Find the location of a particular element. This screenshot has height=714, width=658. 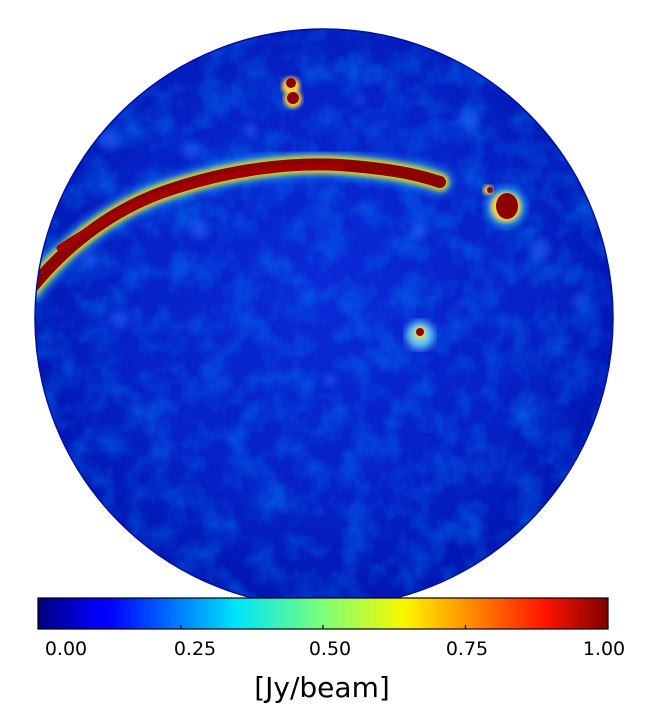

point-source-center is located at coordinates (420, 335).